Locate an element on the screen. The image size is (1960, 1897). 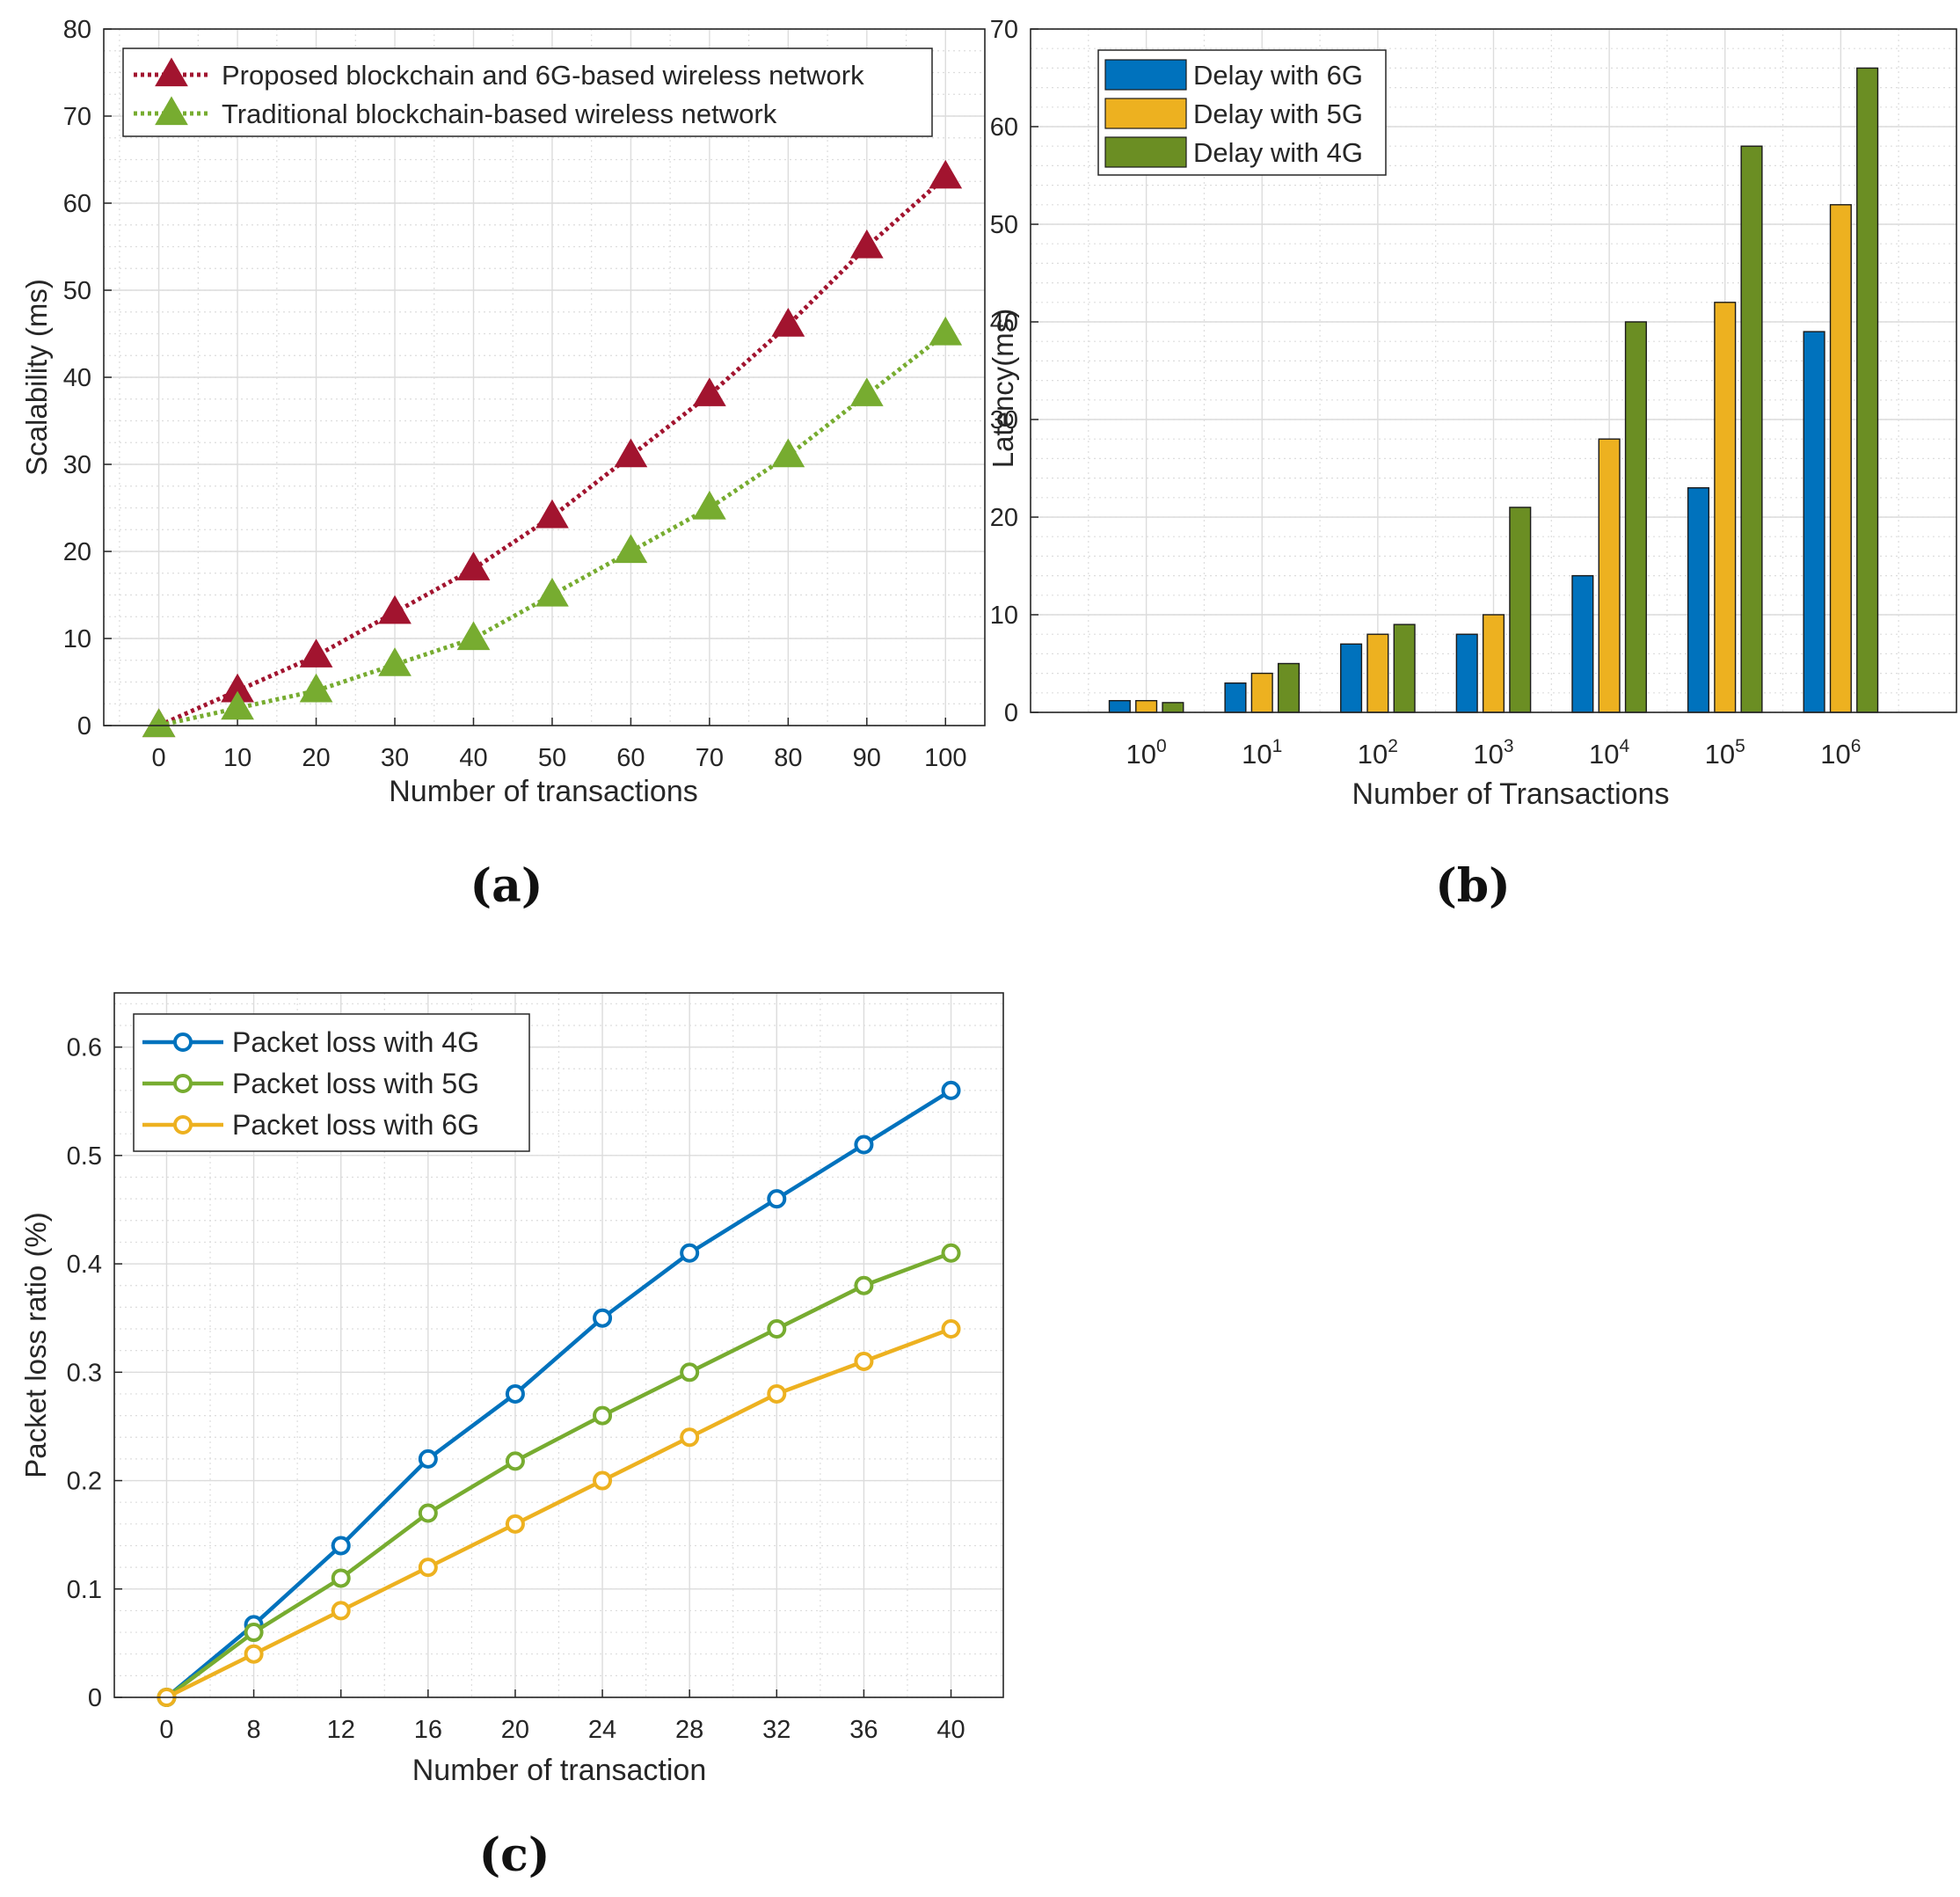
x-tick-exponent: 3 is located at coordinates (1509, 746).